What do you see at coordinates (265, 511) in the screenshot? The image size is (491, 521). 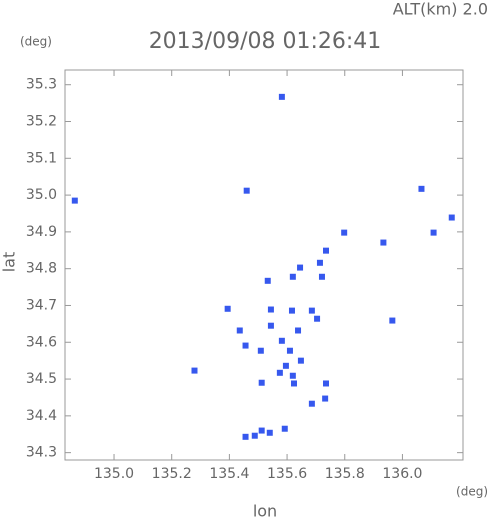 I see `x-axis-label: lon` at bounding box center [265, 511].